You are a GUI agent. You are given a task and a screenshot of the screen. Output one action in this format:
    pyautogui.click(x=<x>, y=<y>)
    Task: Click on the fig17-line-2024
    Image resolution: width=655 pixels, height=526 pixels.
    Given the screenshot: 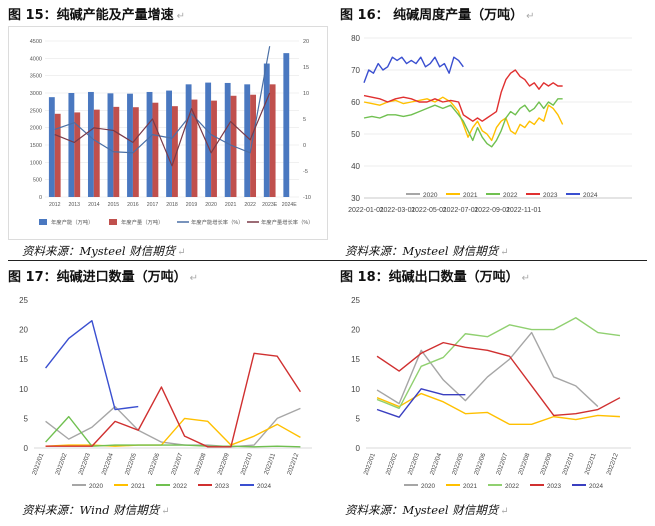 What is the action you would take?
    pyautogui.click(x=92, y=365)
    